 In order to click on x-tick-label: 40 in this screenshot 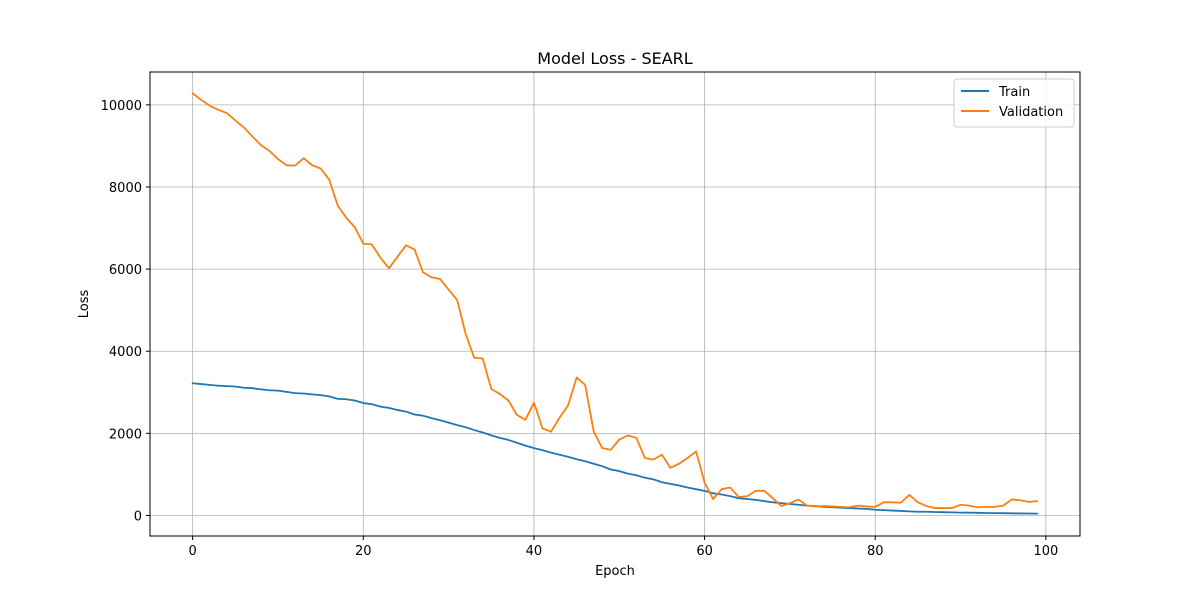, I will do `click(534, 551)`.